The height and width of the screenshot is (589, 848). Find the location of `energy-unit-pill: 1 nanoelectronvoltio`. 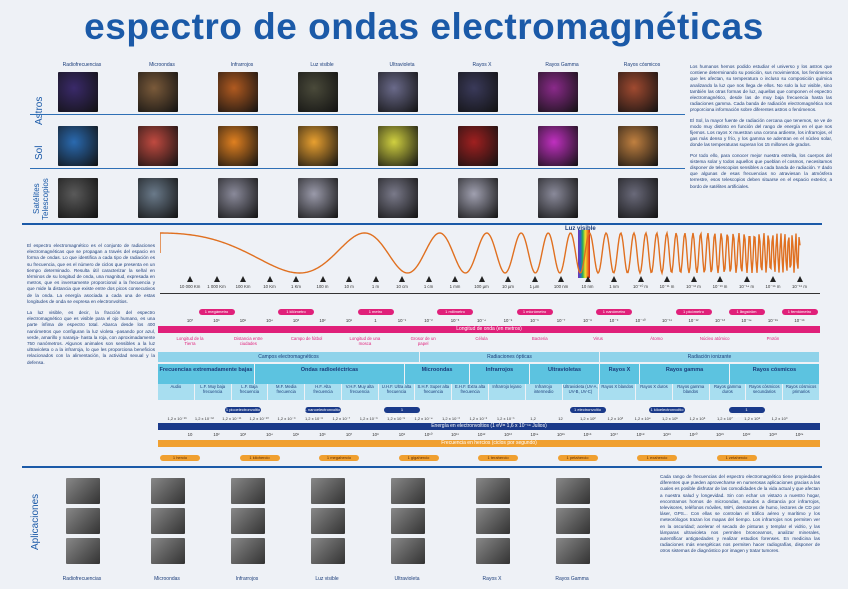

energy-unit-pill: 1 nanoelectronvoltio is located at coordinates (322, 410).